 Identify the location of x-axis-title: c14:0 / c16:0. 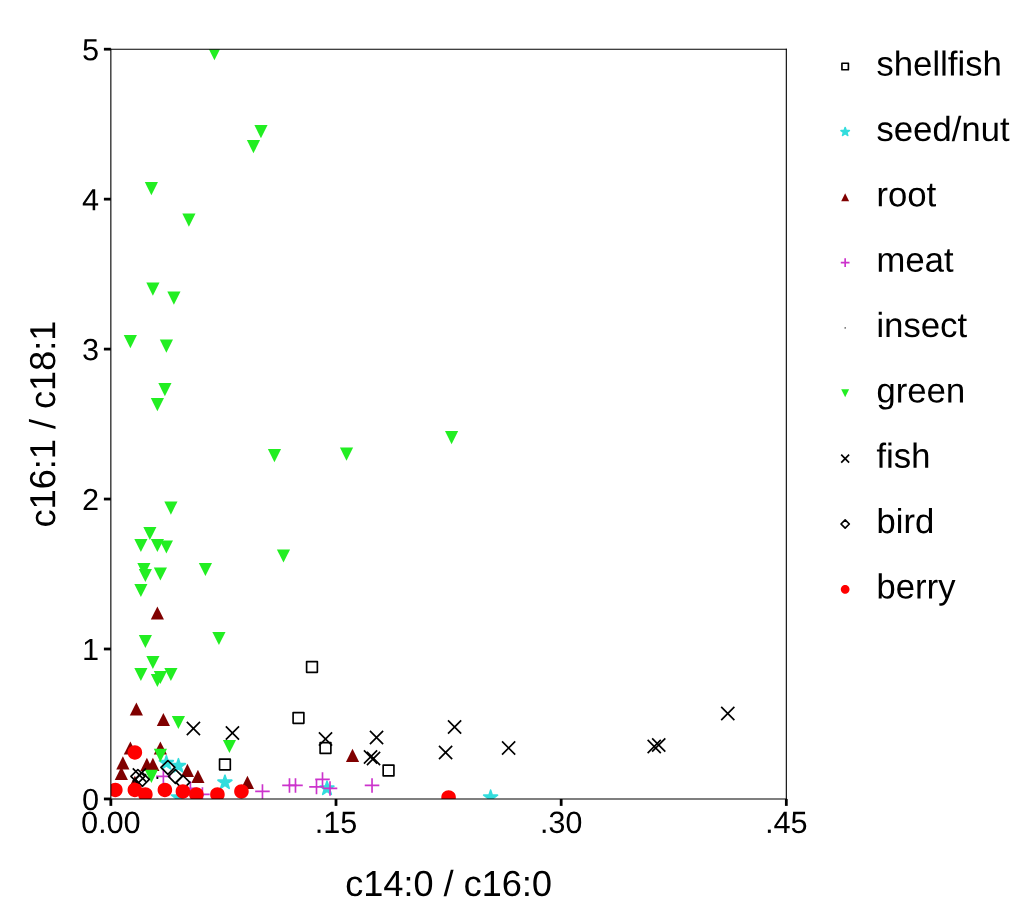
(448, 883).